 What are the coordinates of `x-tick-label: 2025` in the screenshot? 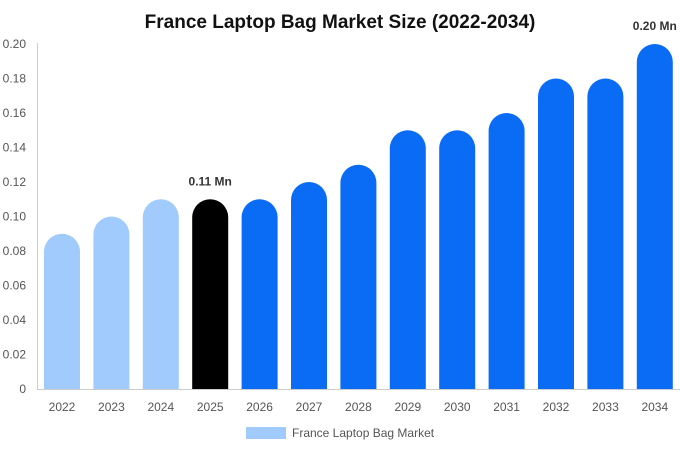 It's located at (210, 407).